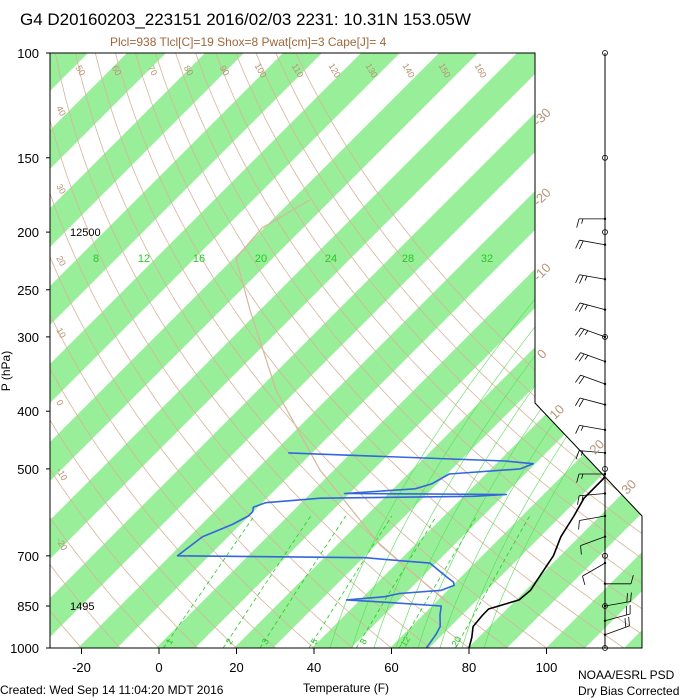 This screenshot has width=700, height=700. What do you see at coordinates (265, 641) in the screenshot?
I see `mixing-ratio-bottom-label: 3` at bounding box center [265, 641].